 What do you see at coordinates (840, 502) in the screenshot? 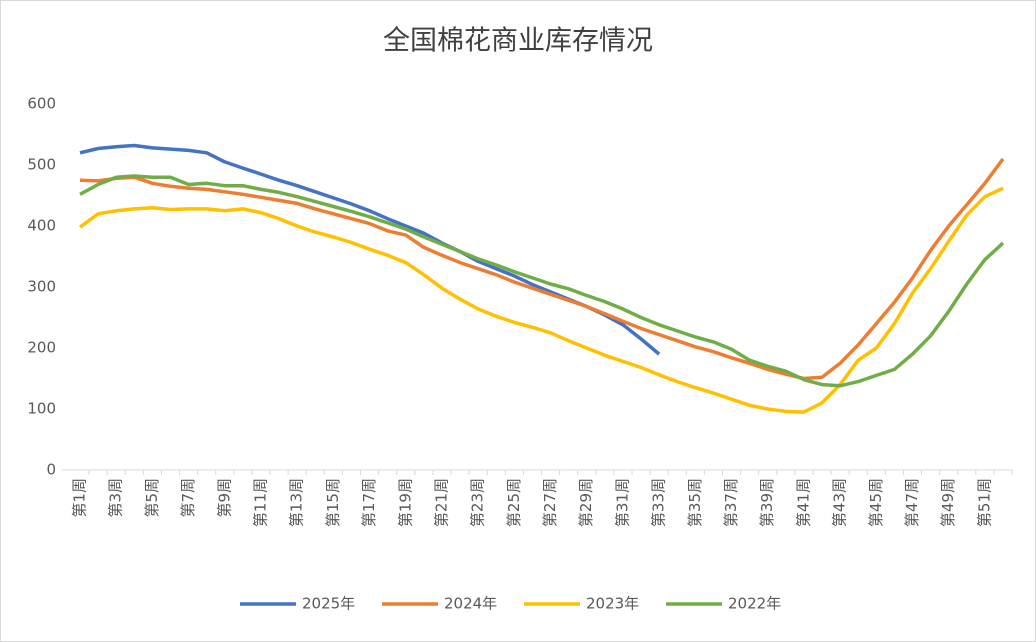
I see `x-tick-label: 第43周` at bounding box center [840, 502].